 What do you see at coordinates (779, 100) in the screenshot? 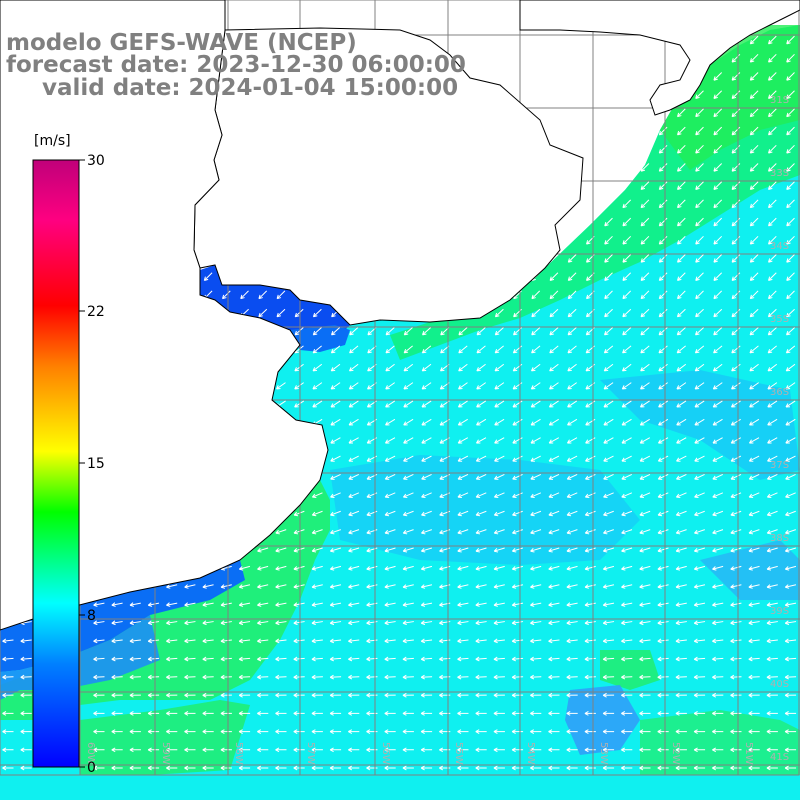
I see `latitude-label: 31S` at bounding box center [779, 100].